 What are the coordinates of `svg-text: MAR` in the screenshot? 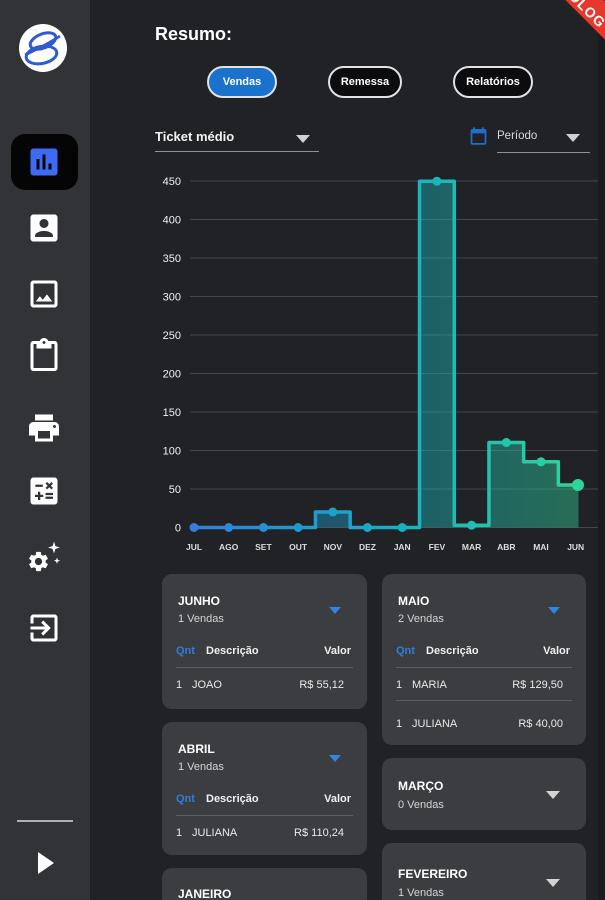 It's located at (471, 547).